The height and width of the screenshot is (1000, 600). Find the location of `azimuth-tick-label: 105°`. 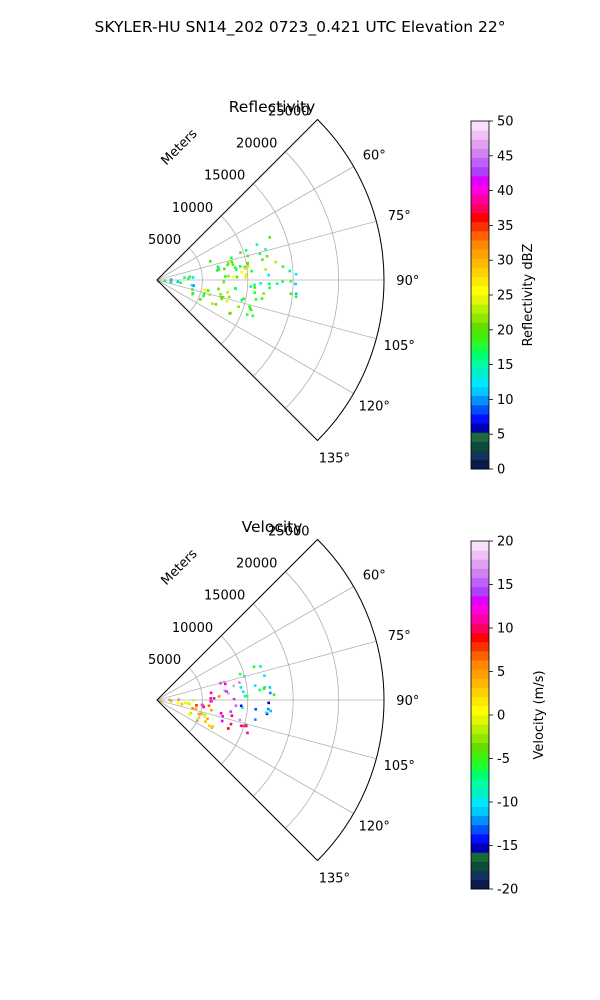

azimuth-tick-label: 105° is located at coordinates (399, 346).